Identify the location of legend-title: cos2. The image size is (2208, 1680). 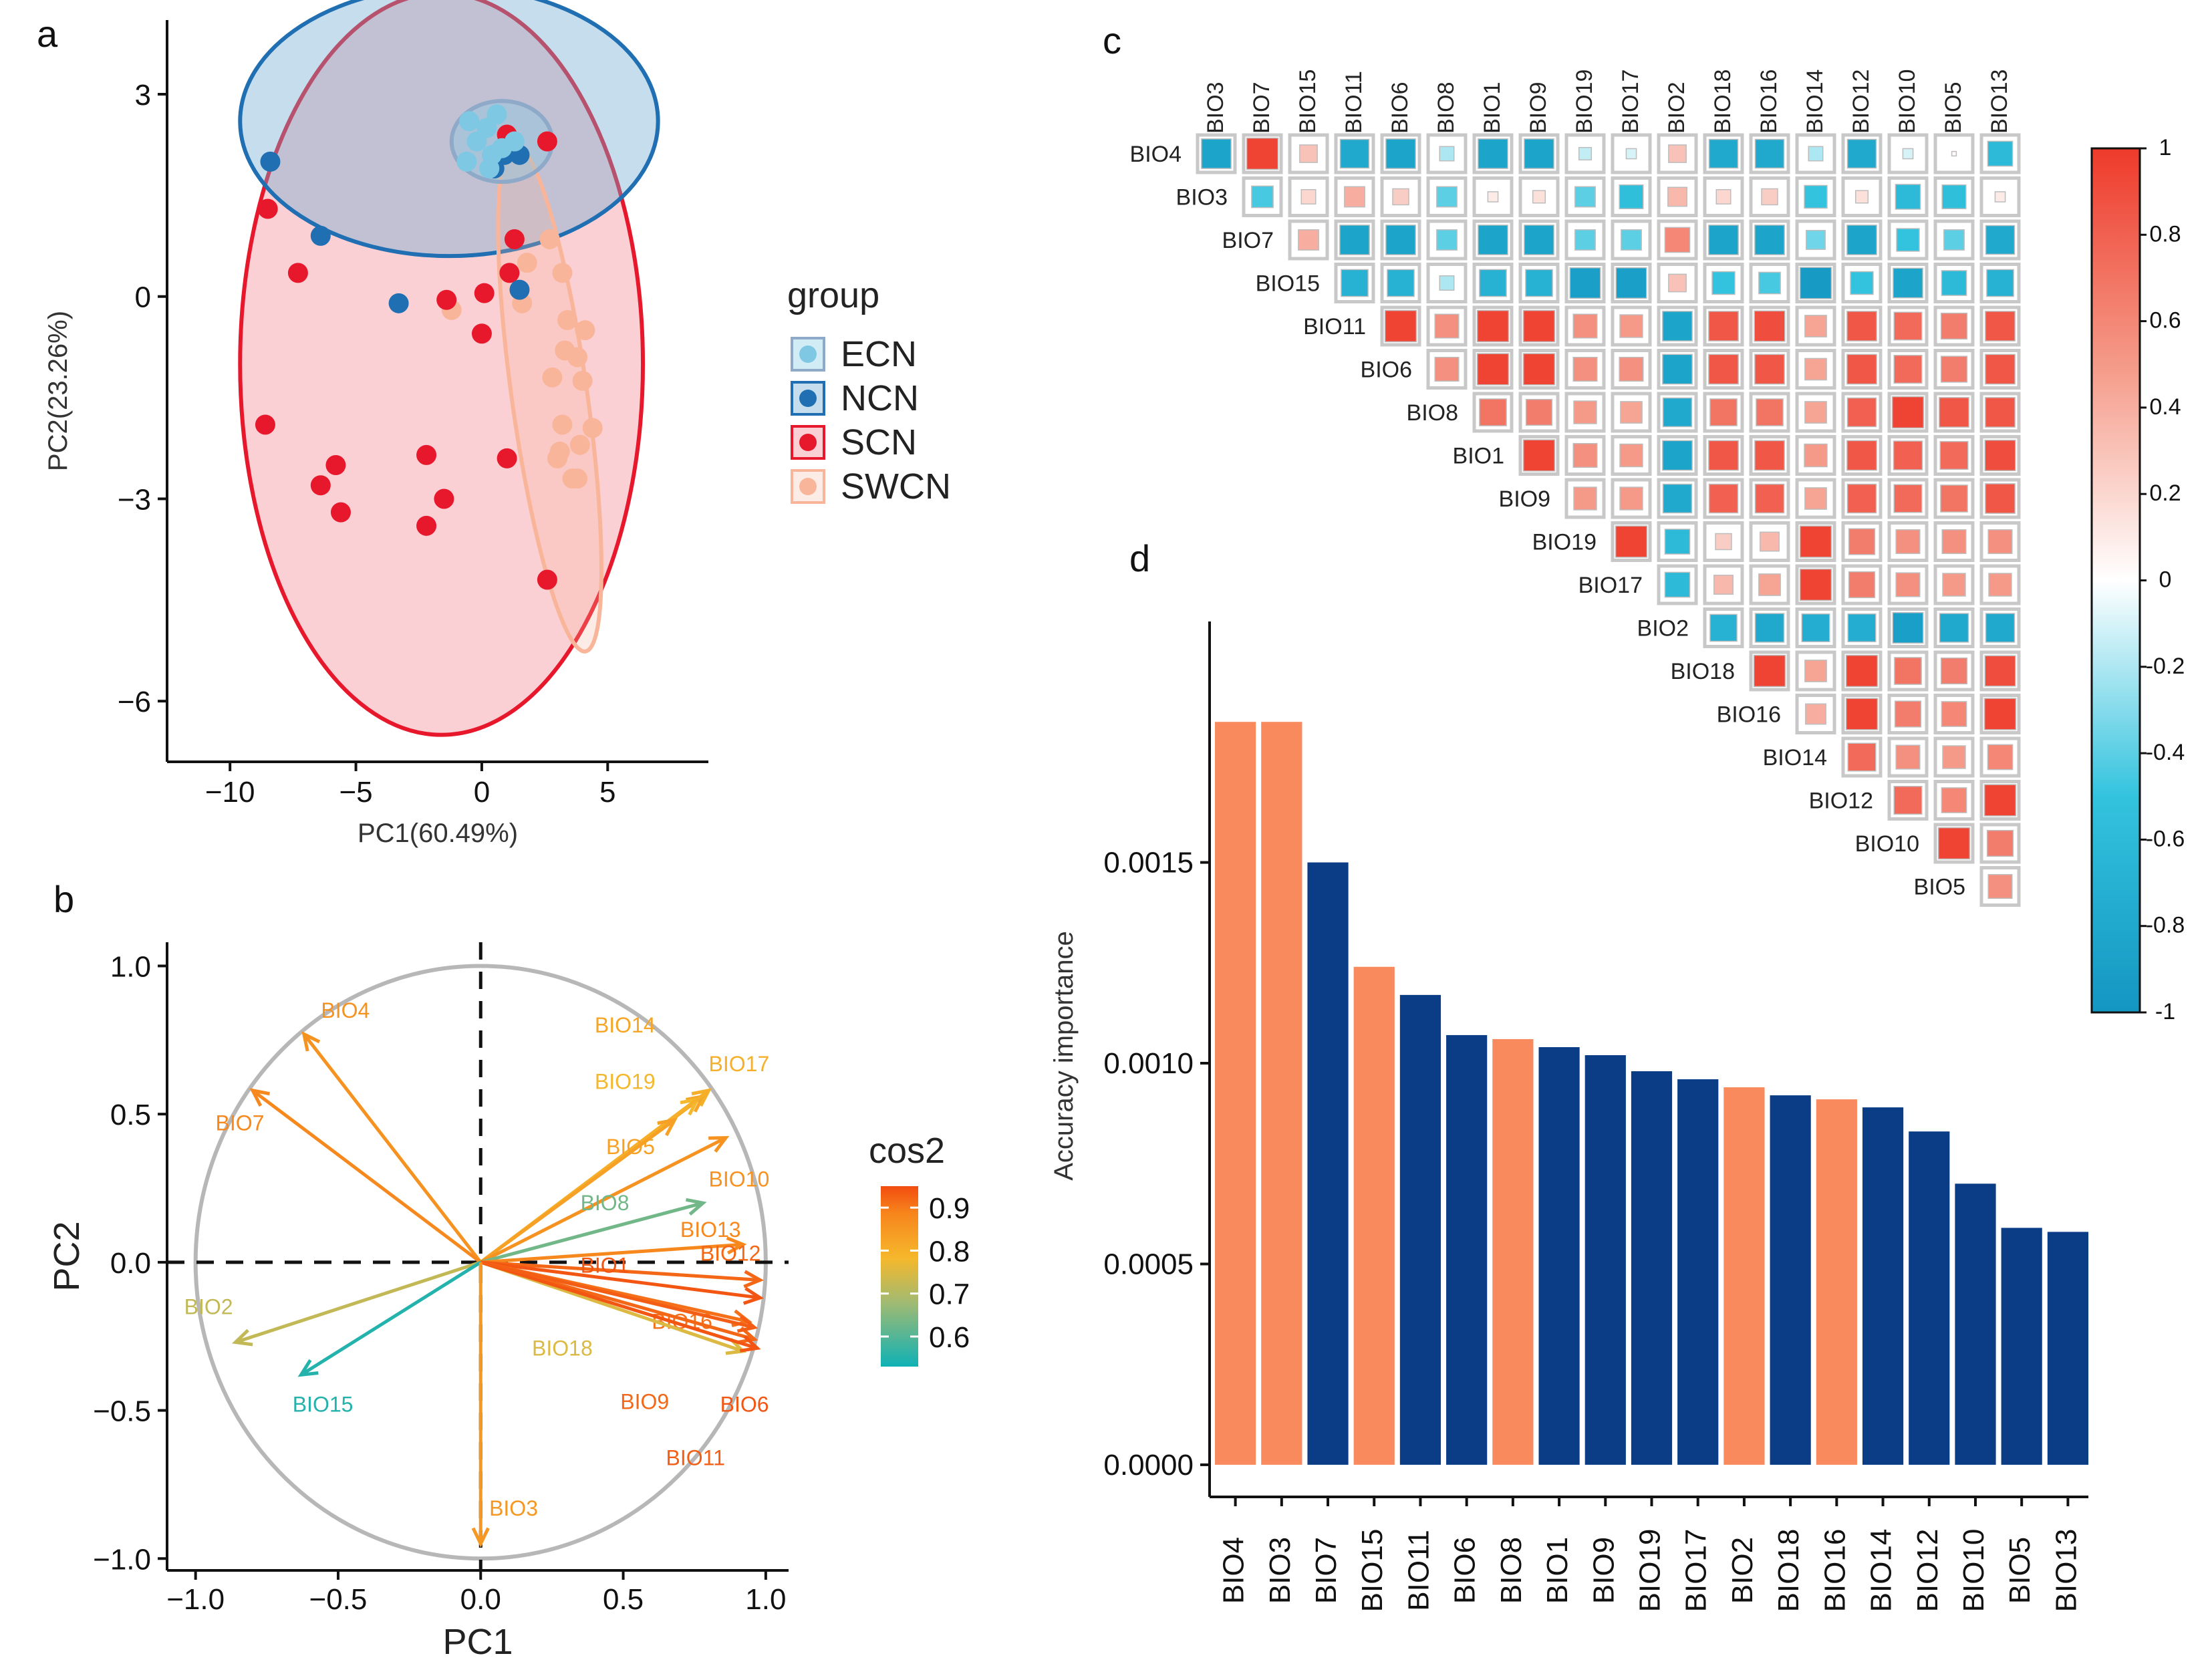
(907, 1151).